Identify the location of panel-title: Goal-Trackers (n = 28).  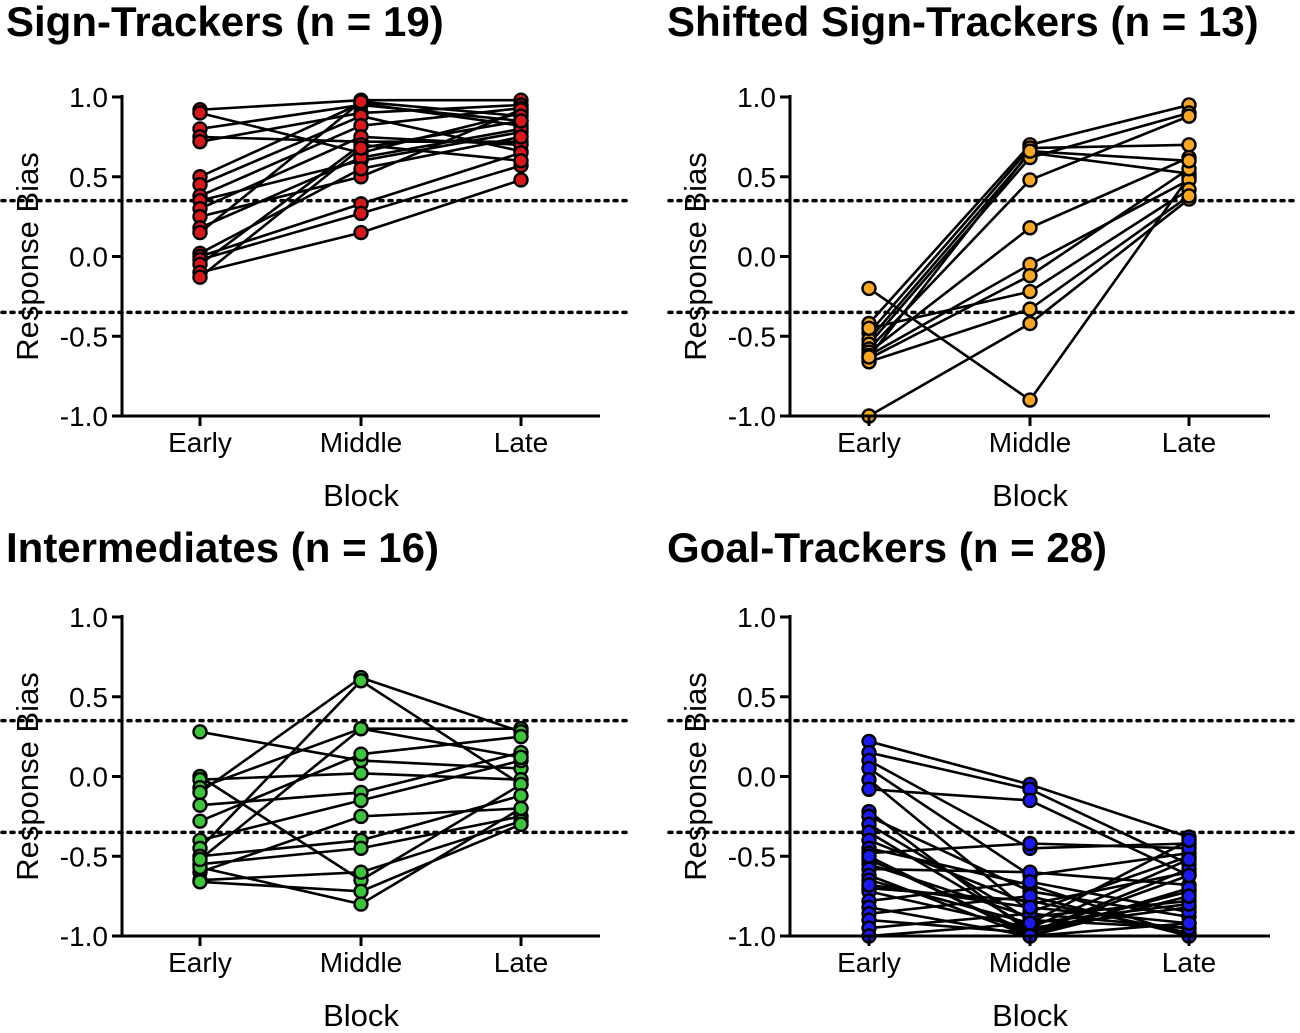
(887, 547).